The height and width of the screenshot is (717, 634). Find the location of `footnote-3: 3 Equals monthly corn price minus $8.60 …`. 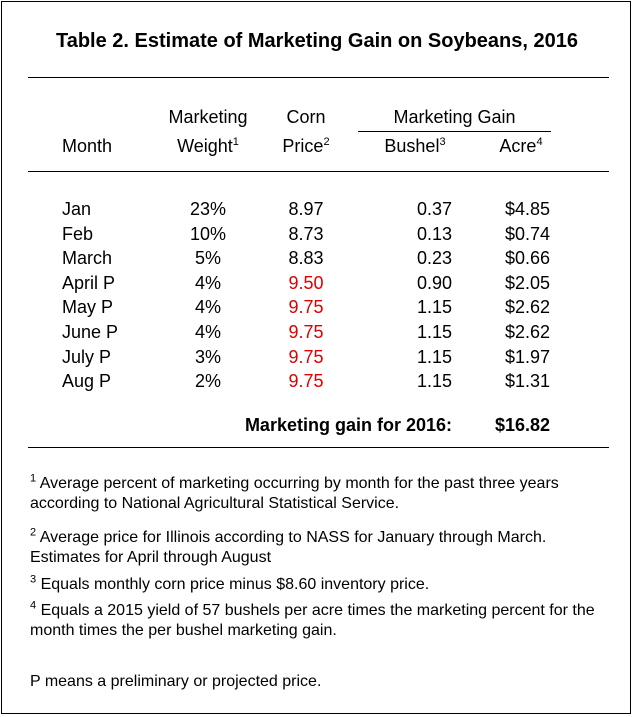

footnote-3: 3 Equals monthly corn price minus $8.60 … is located at coordinates (230, 583).